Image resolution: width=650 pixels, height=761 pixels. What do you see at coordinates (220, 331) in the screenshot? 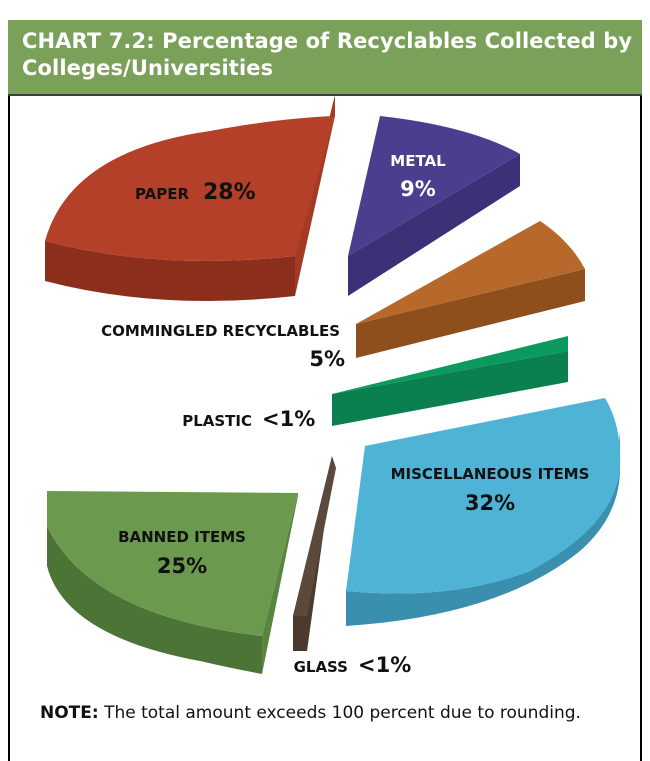
I see `label-commingled-category: COMMINGLED RECYCLABLES` at bounding box center [220, 331].